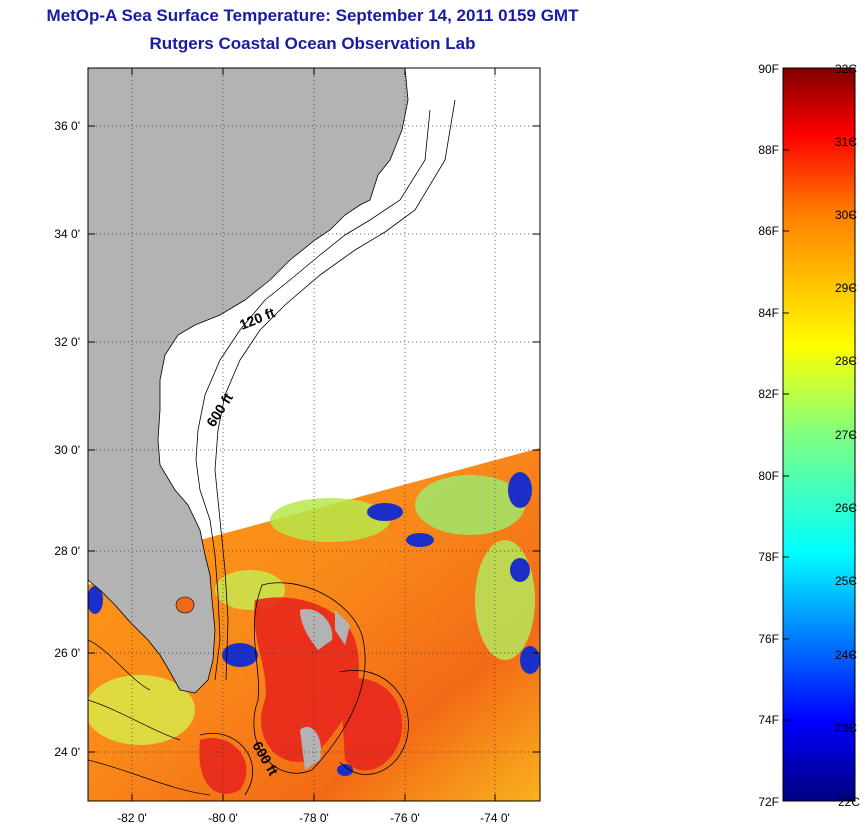  What do you see at coordinates (846, 361) in the screenshot?
I see `colorbar-c-label: 28C` at bounding box center [846, 361].